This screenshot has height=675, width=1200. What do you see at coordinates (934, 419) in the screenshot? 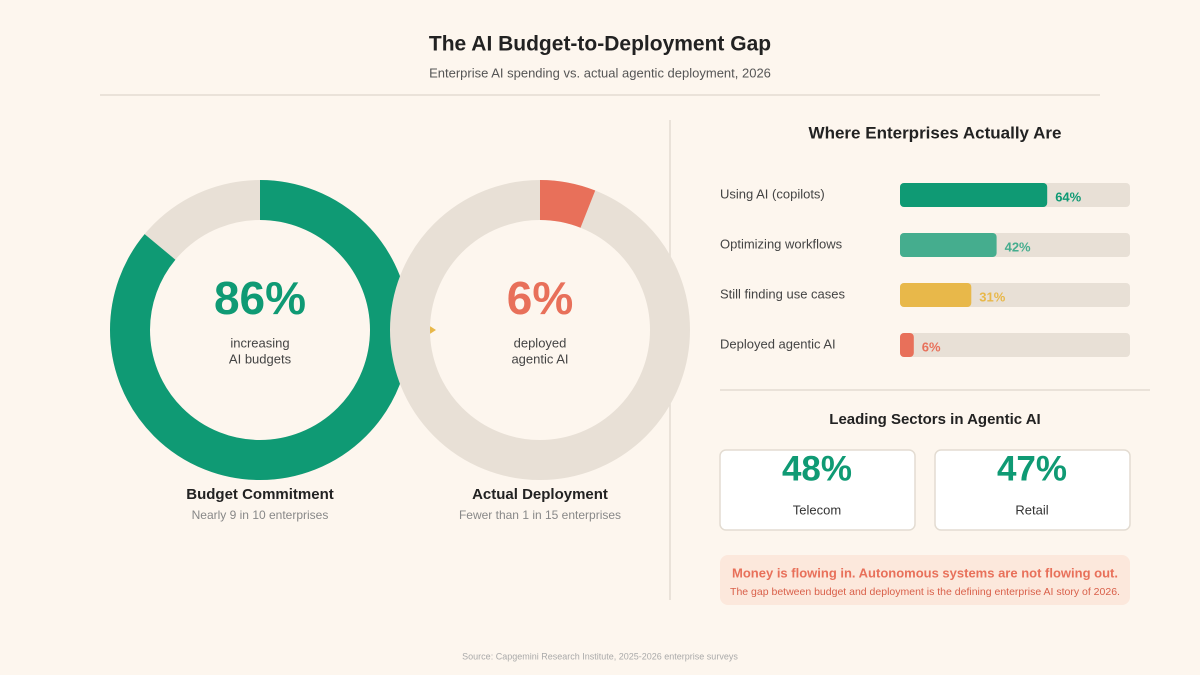
I see `sectors-title: Leading Sectors in Agentic AI` at bounding box center [934, 419].